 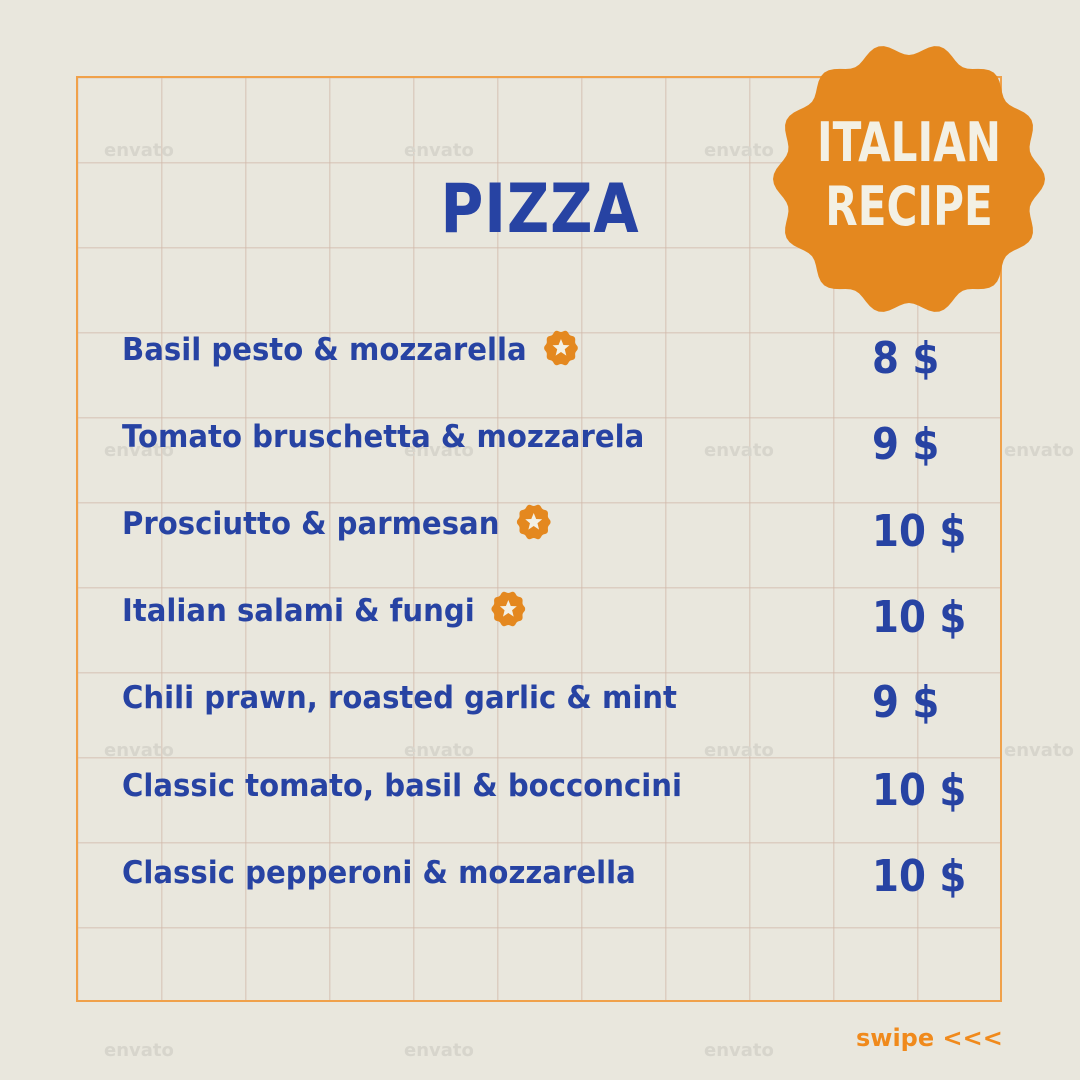 What do you see at coordinates (909, 142) in the screenshot?
I see `badge-line-1: ITALIAN` at bounding box center [909, 142].